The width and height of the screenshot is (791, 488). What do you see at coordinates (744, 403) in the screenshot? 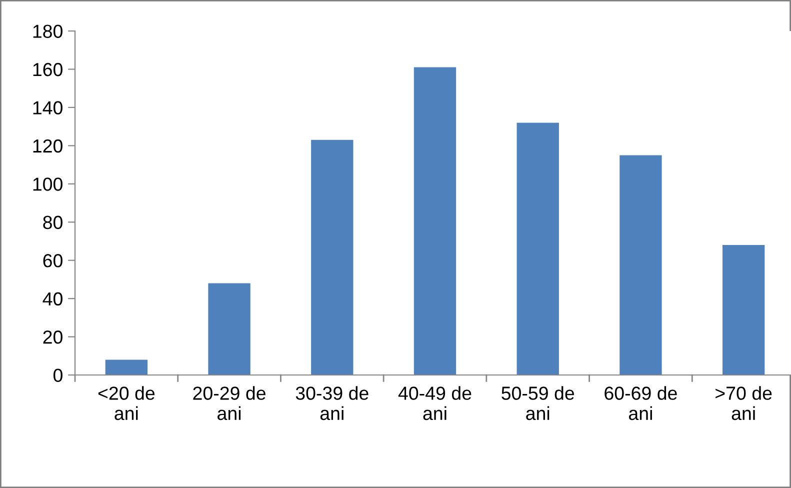
I see `x-tick-label: >70 de ani` at bounding box center [744, 403].